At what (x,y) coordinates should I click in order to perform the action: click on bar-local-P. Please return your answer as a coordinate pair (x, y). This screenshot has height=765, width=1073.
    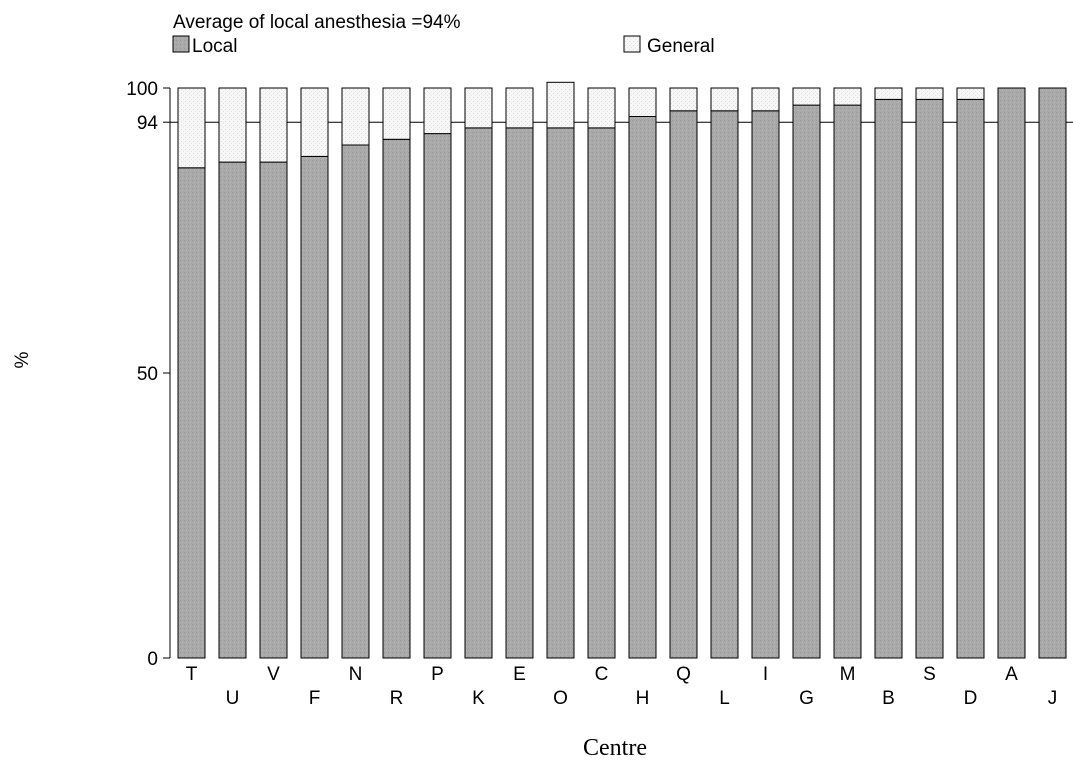
    Looking at the image, I should click on (437, 396).